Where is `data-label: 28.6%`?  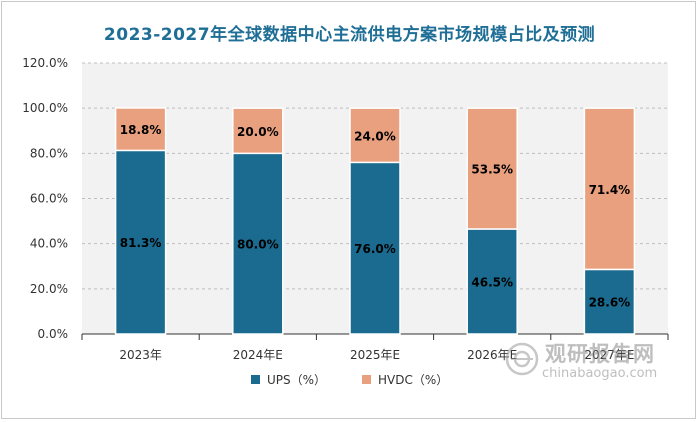 data-label: 28.6% is located at coordinates (610, 303).